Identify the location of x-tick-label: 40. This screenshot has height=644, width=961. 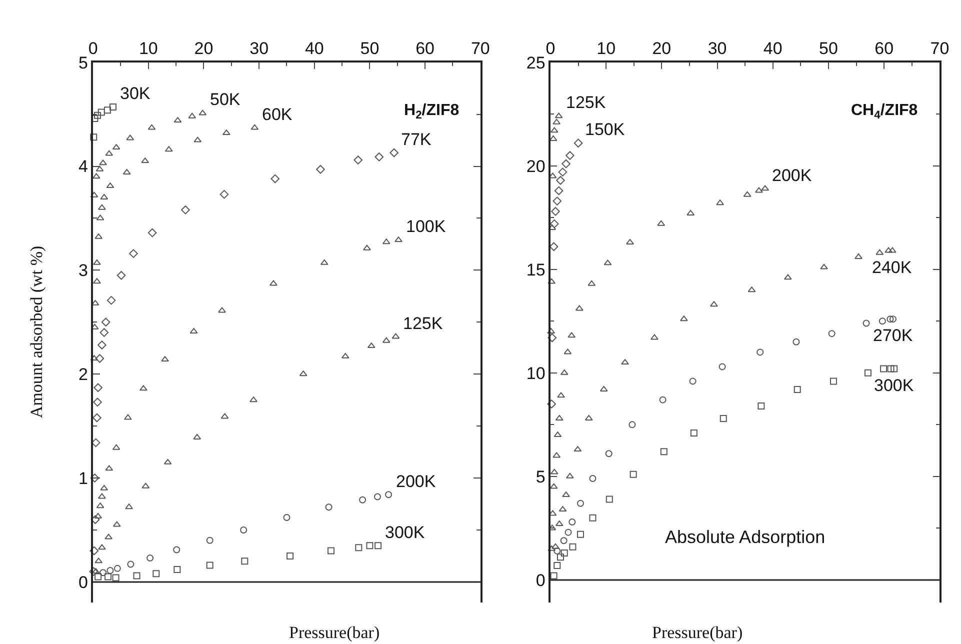
(314, 48).